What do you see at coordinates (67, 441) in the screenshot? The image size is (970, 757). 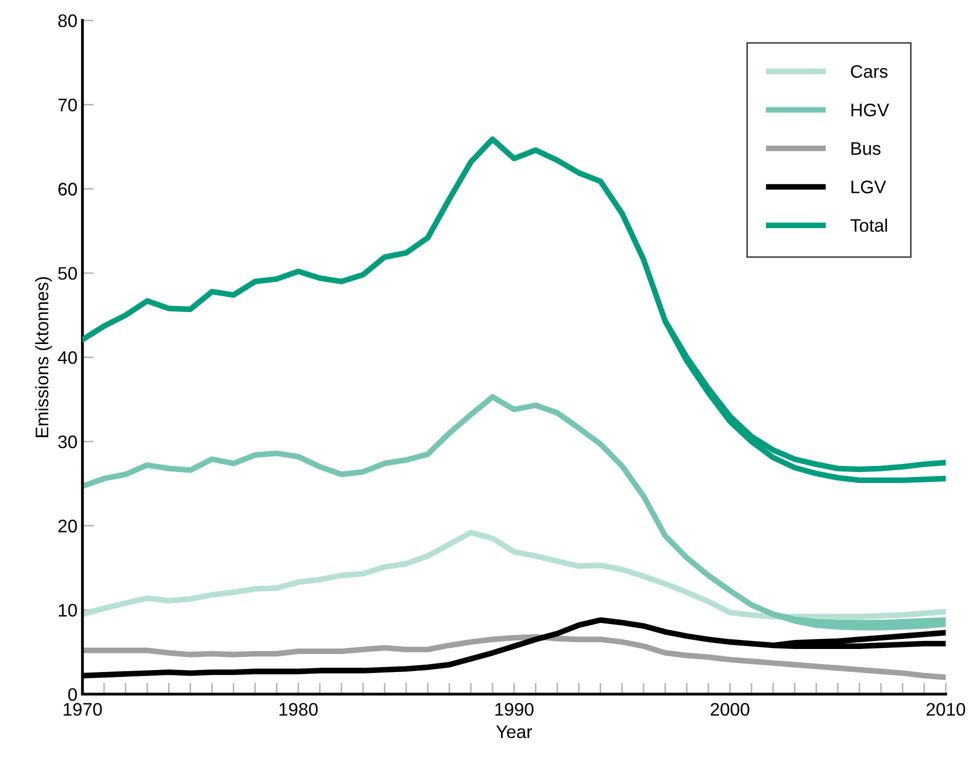 I see `y-tick-label: 30` at bounding box center [67, 441].